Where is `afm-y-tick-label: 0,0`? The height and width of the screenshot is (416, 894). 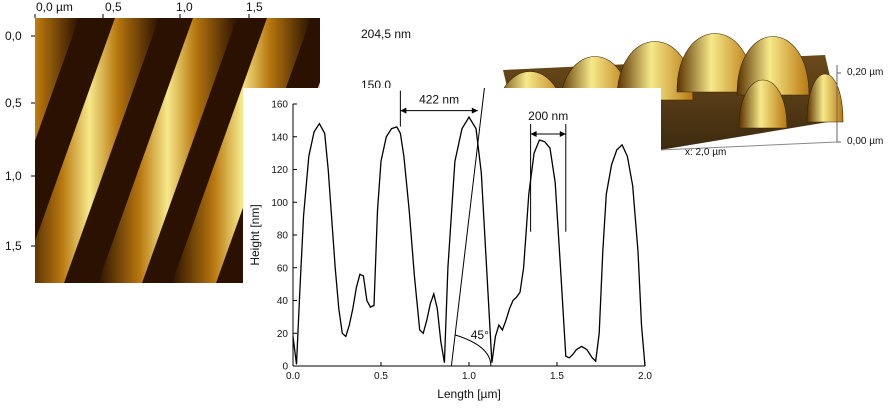
afm-y-tick-label: 0,0 is located at coordinates (13, 36).